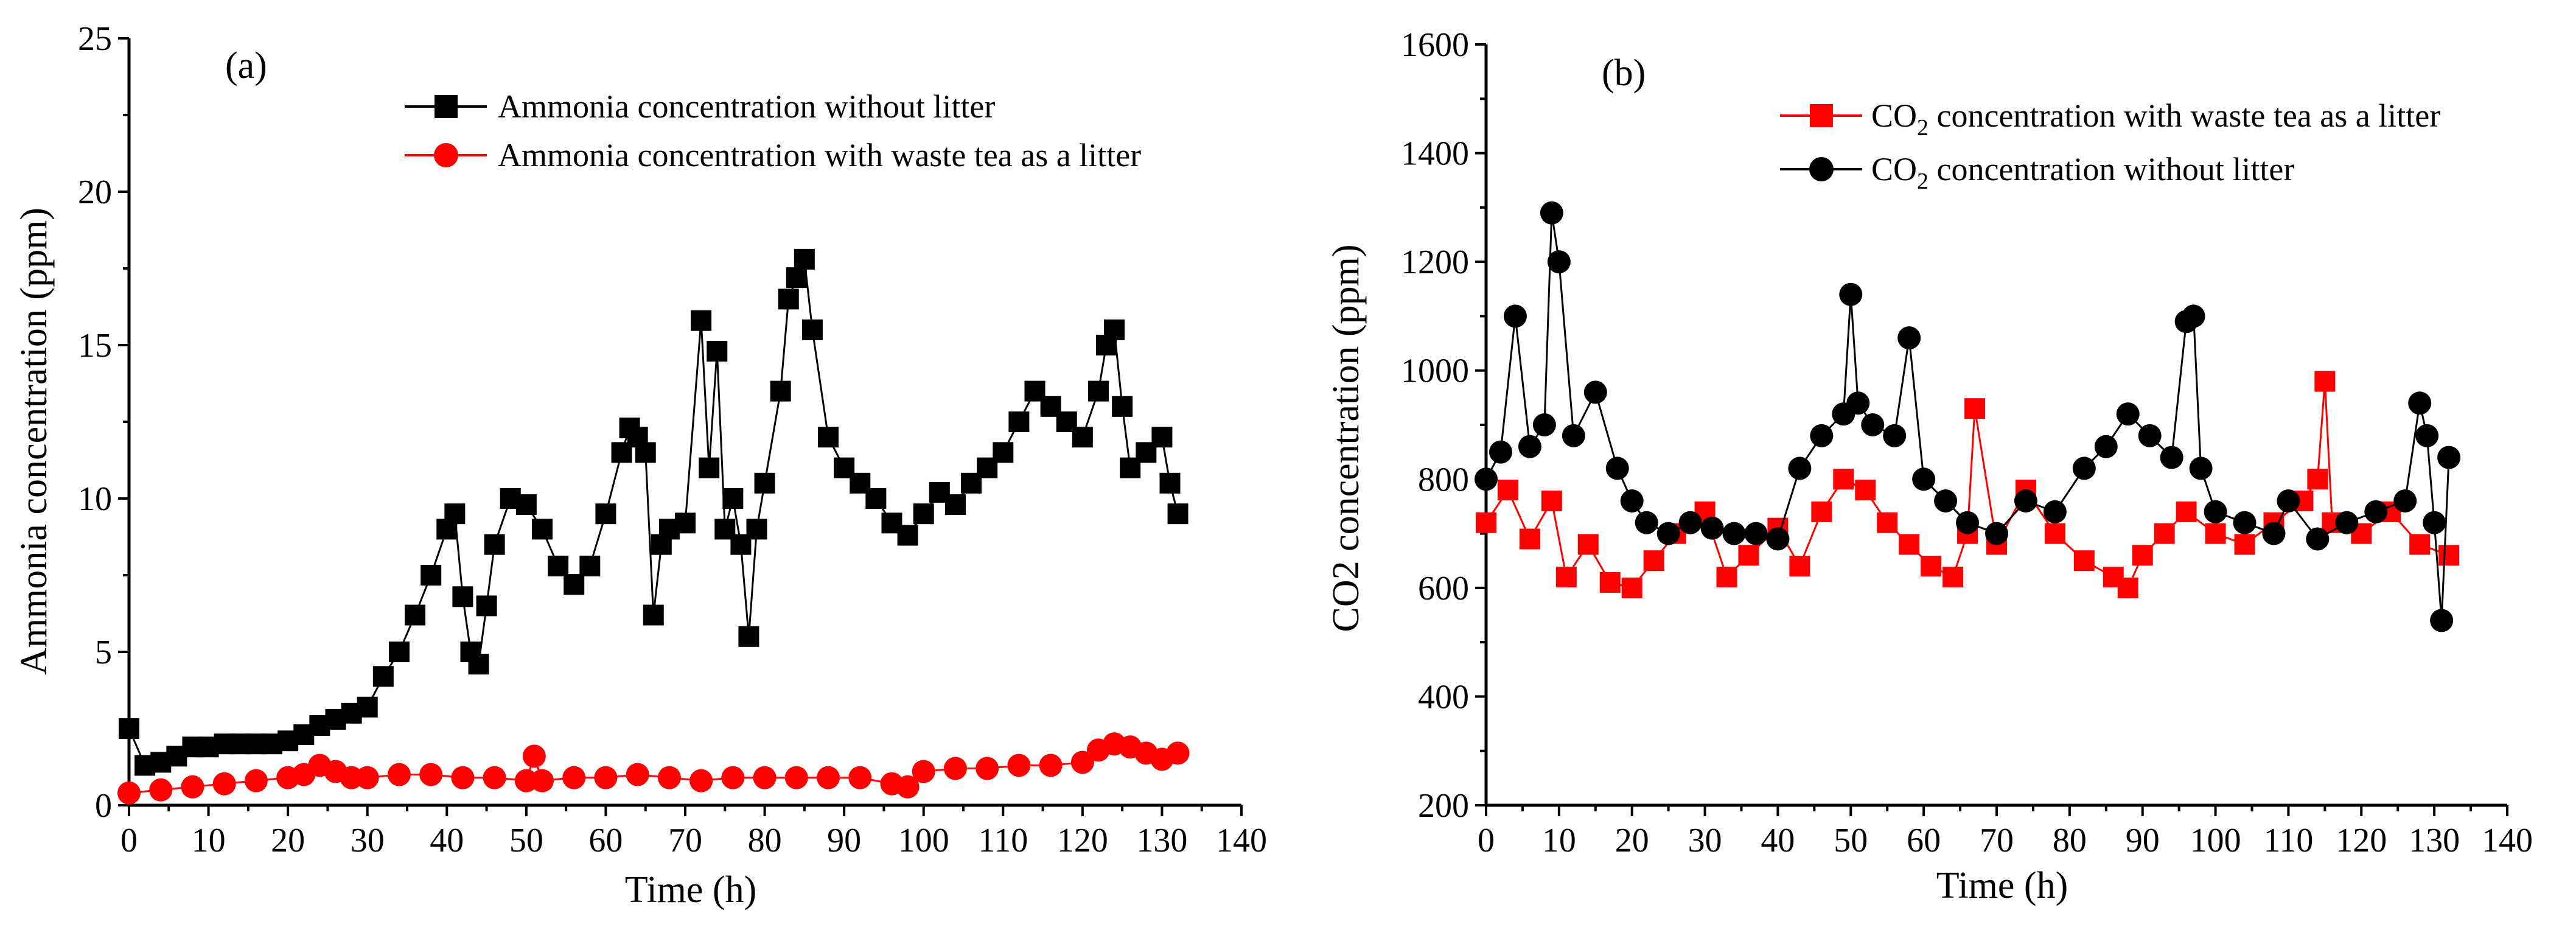  What do you see at coordinates (1997, 840) in the screenshot?
I see `x-tick-label: 70` at bounding box center [1997, 840].